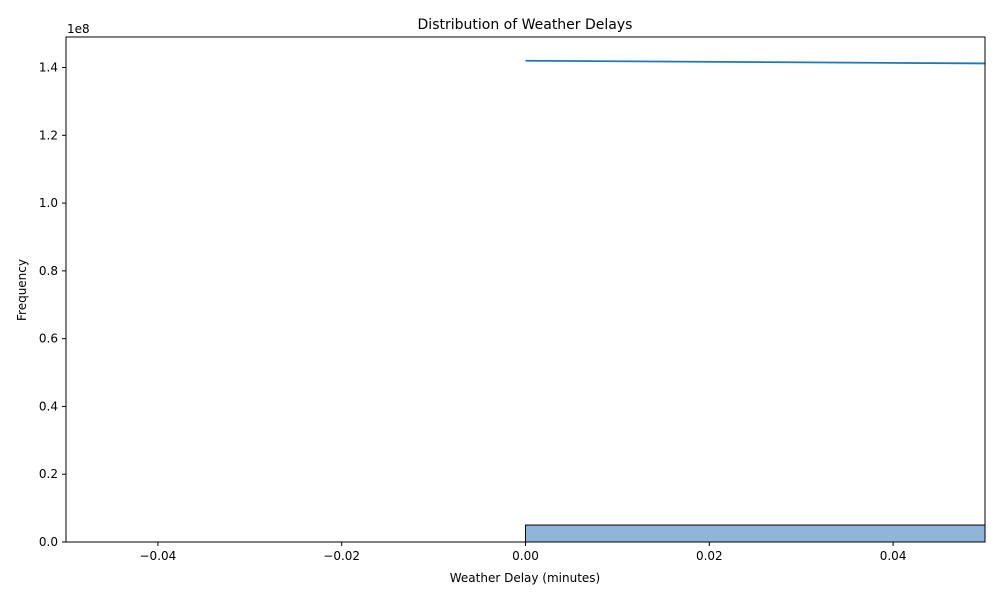 The height and width of the screenshot is (600, 1000). What do you see at coordinates (48, 68) in the screenshot?
I see `y-tick-label: 1.4` at bounding box center [48, 68].